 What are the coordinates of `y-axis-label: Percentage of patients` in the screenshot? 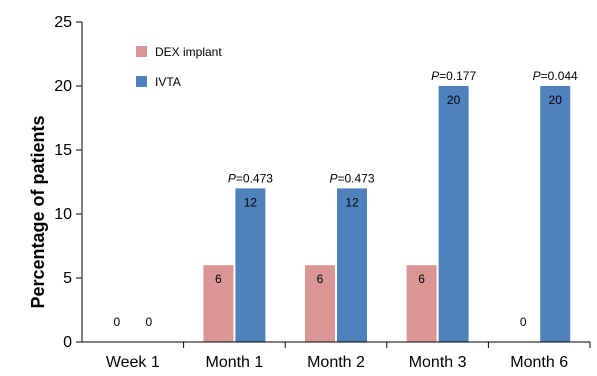 It's located at (38, 211).